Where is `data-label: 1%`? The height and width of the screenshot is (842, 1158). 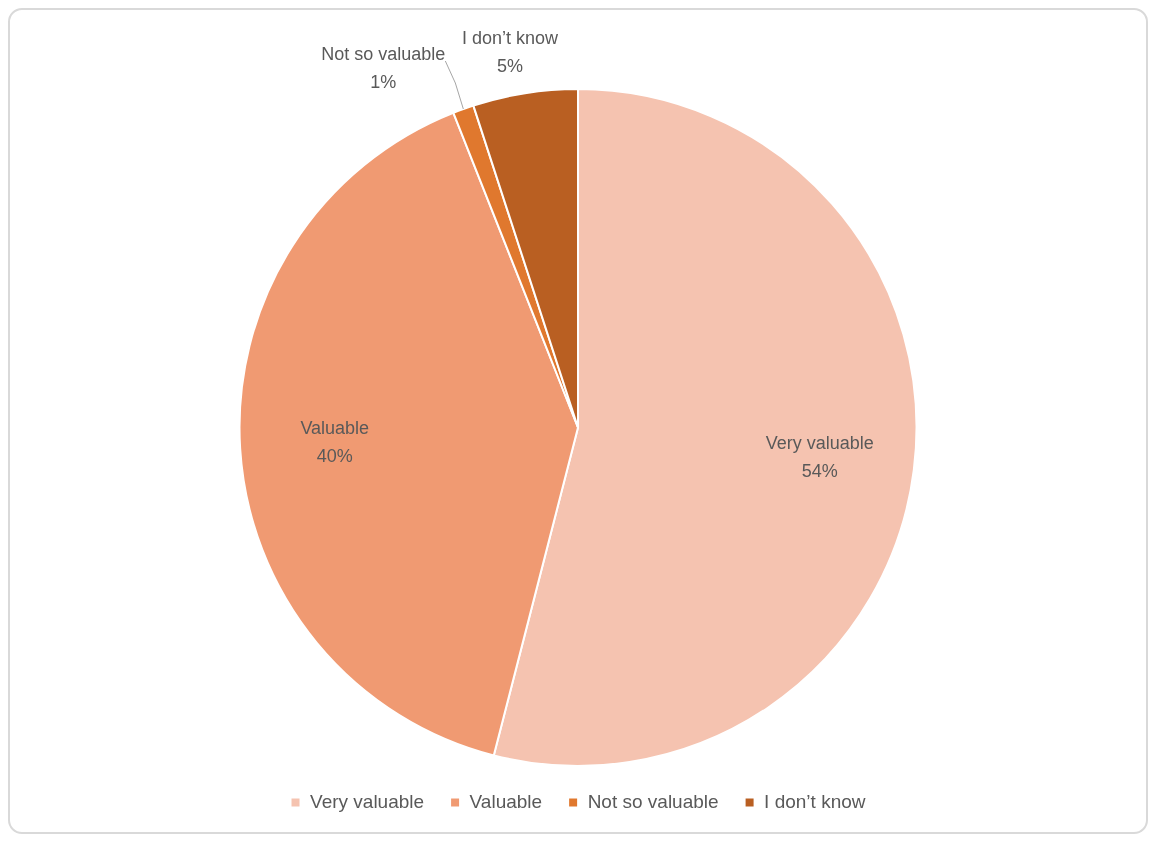
data-label: 1% is located at coordinates (383, 81).